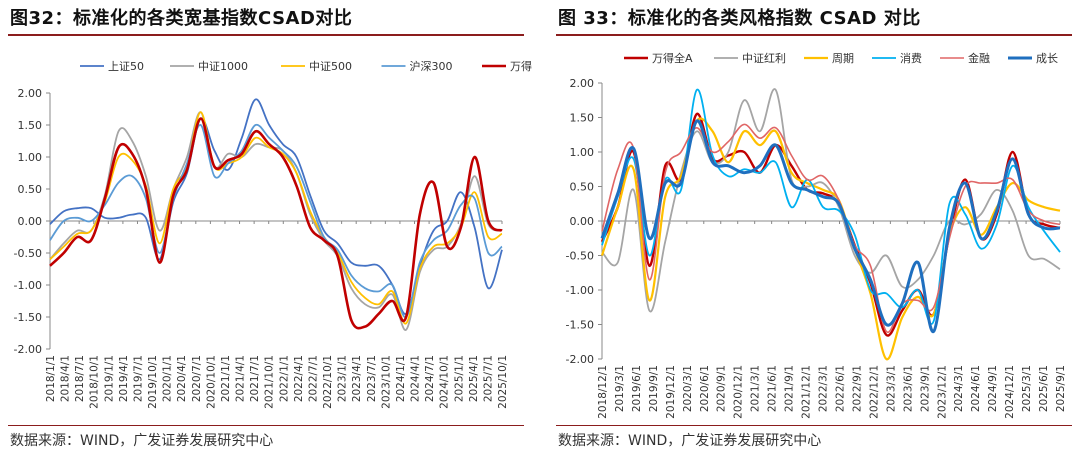 The height and width of the screenshot is (456, 1080). I want to click on x-tick-label: 2024/9/1, so click(993, 388).